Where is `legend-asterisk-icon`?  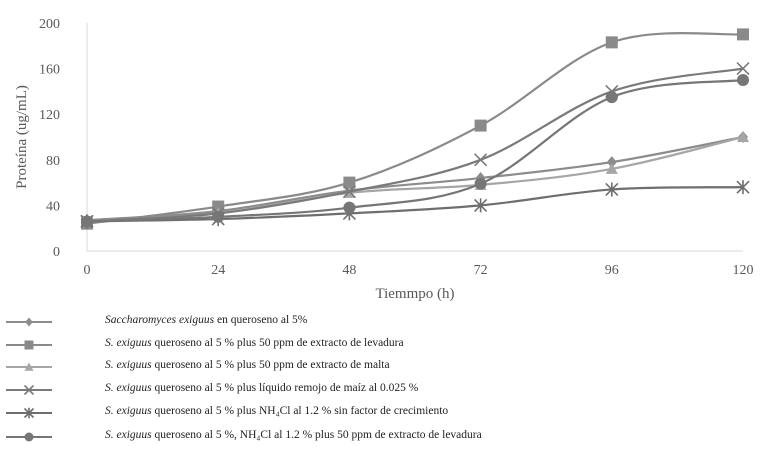
legend-asterisk-icon is located at coordinates (29, 413).